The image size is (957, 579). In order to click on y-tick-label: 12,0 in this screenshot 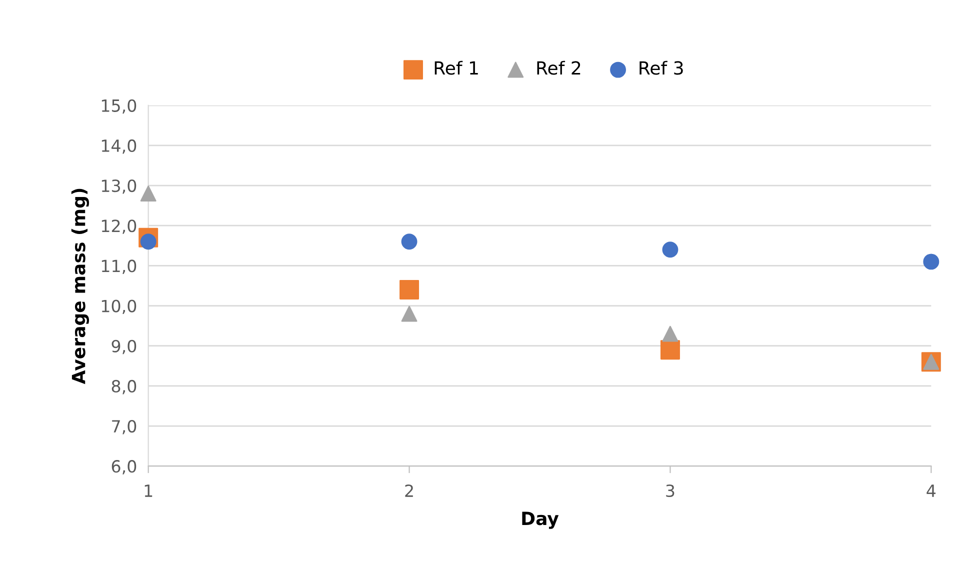, I will do `click(119, 227)`.